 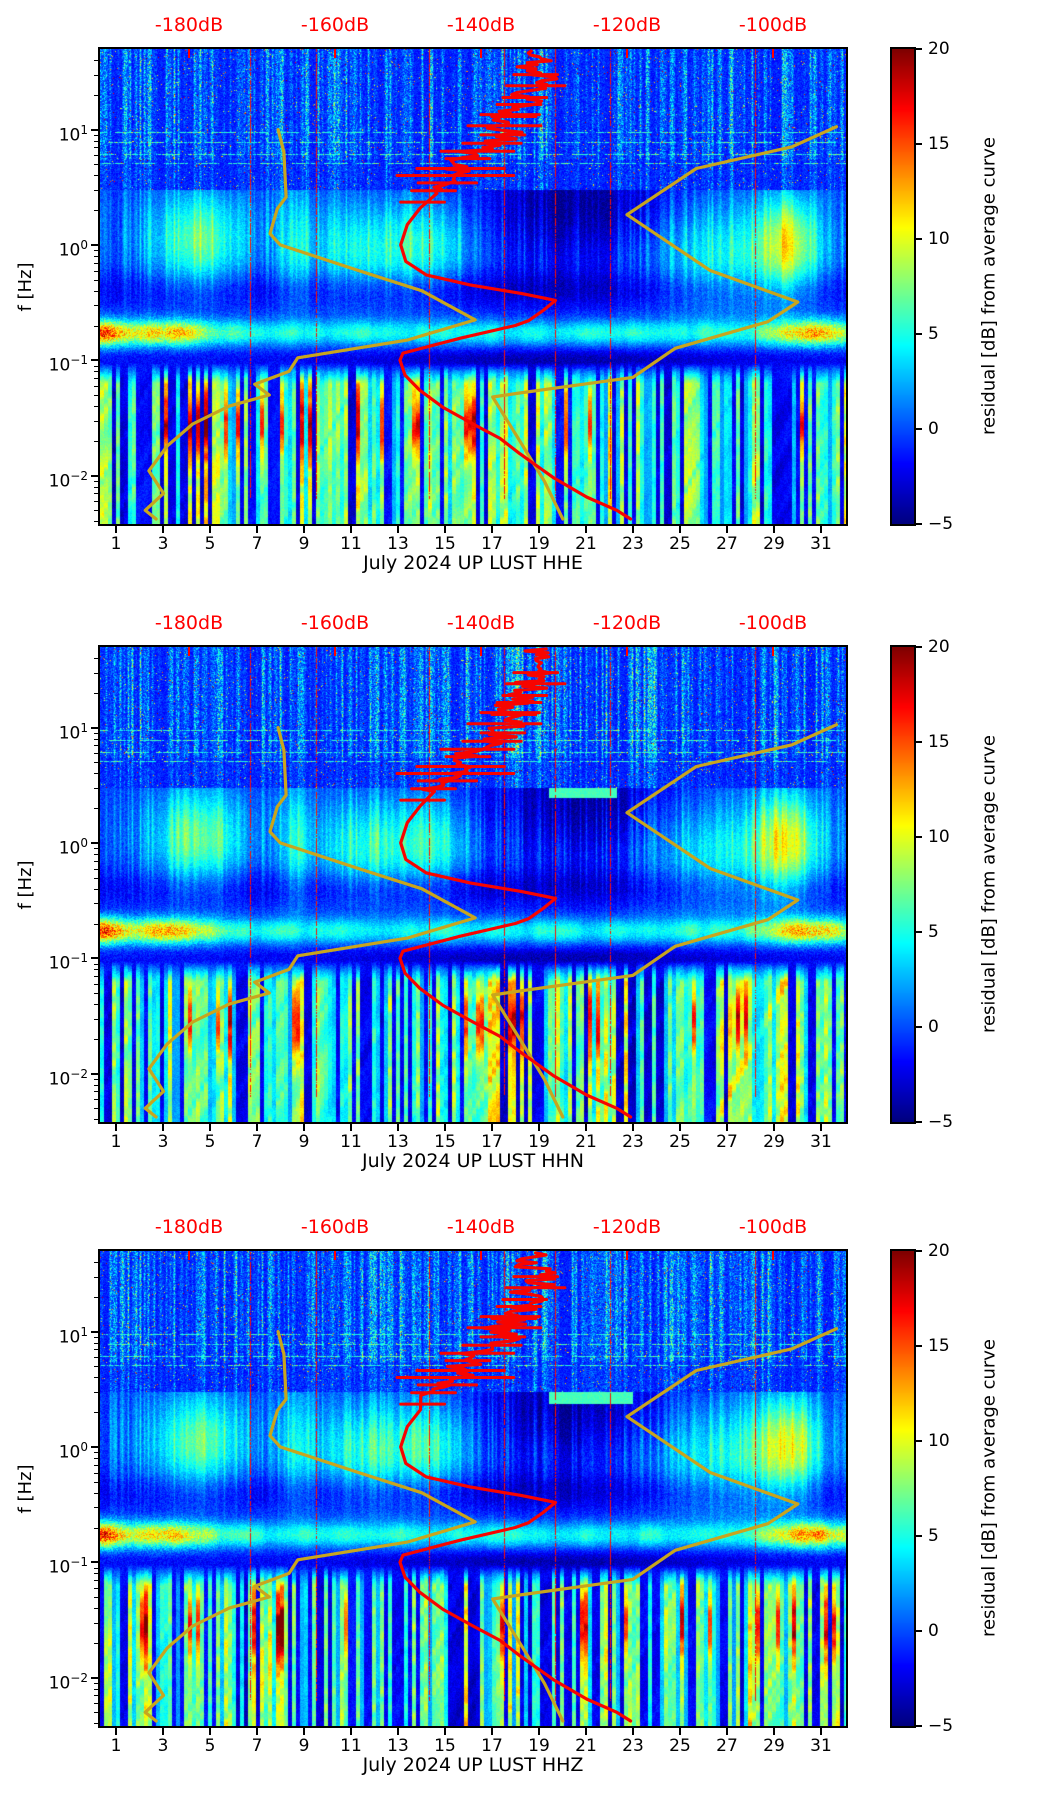 What do you see at coordinates (939, 1441) in the screenshot?
I see `colorbar-tick-label: 10` at bounding box center [939, 1441].